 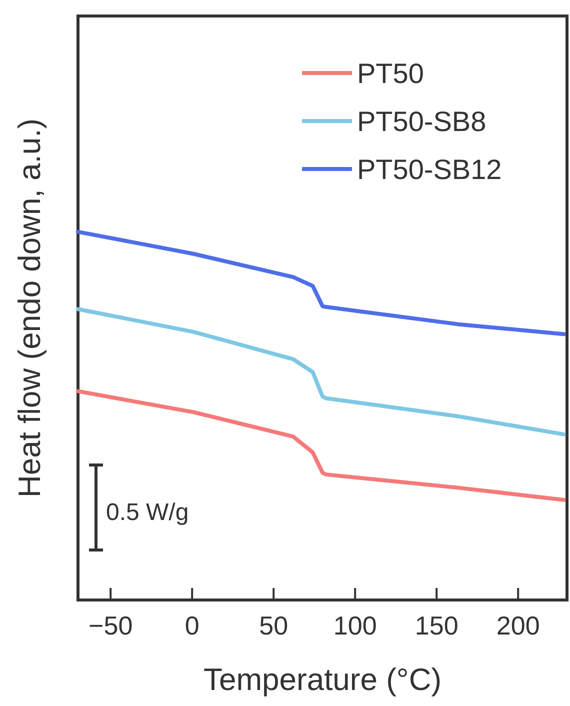 I want to click on y-axis-title: Heat flow (endo down, a.u.), so click(x=29, y=308).